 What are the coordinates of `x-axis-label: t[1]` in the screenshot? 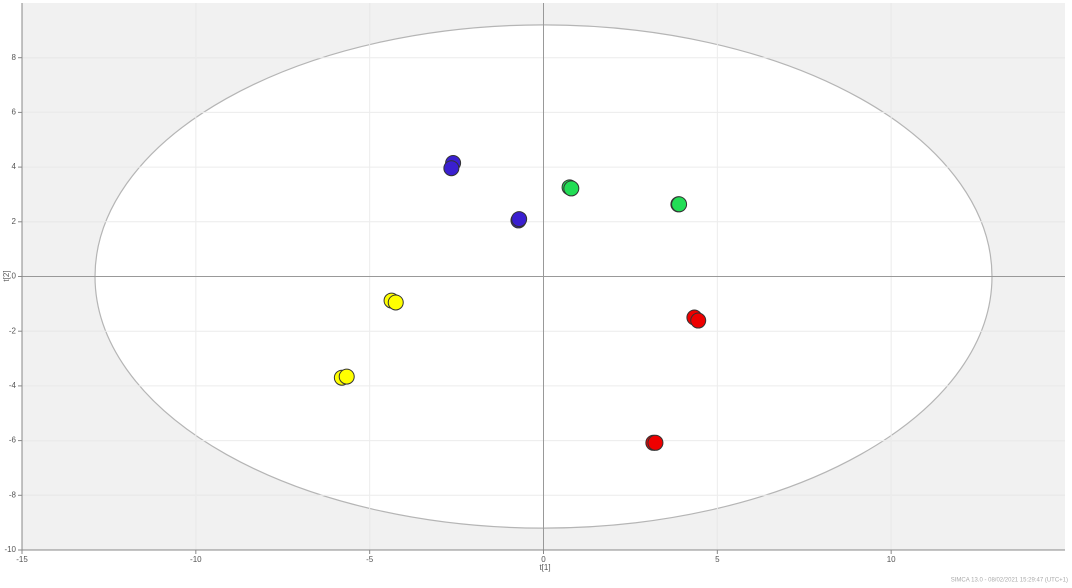 It's located at (544, 567).